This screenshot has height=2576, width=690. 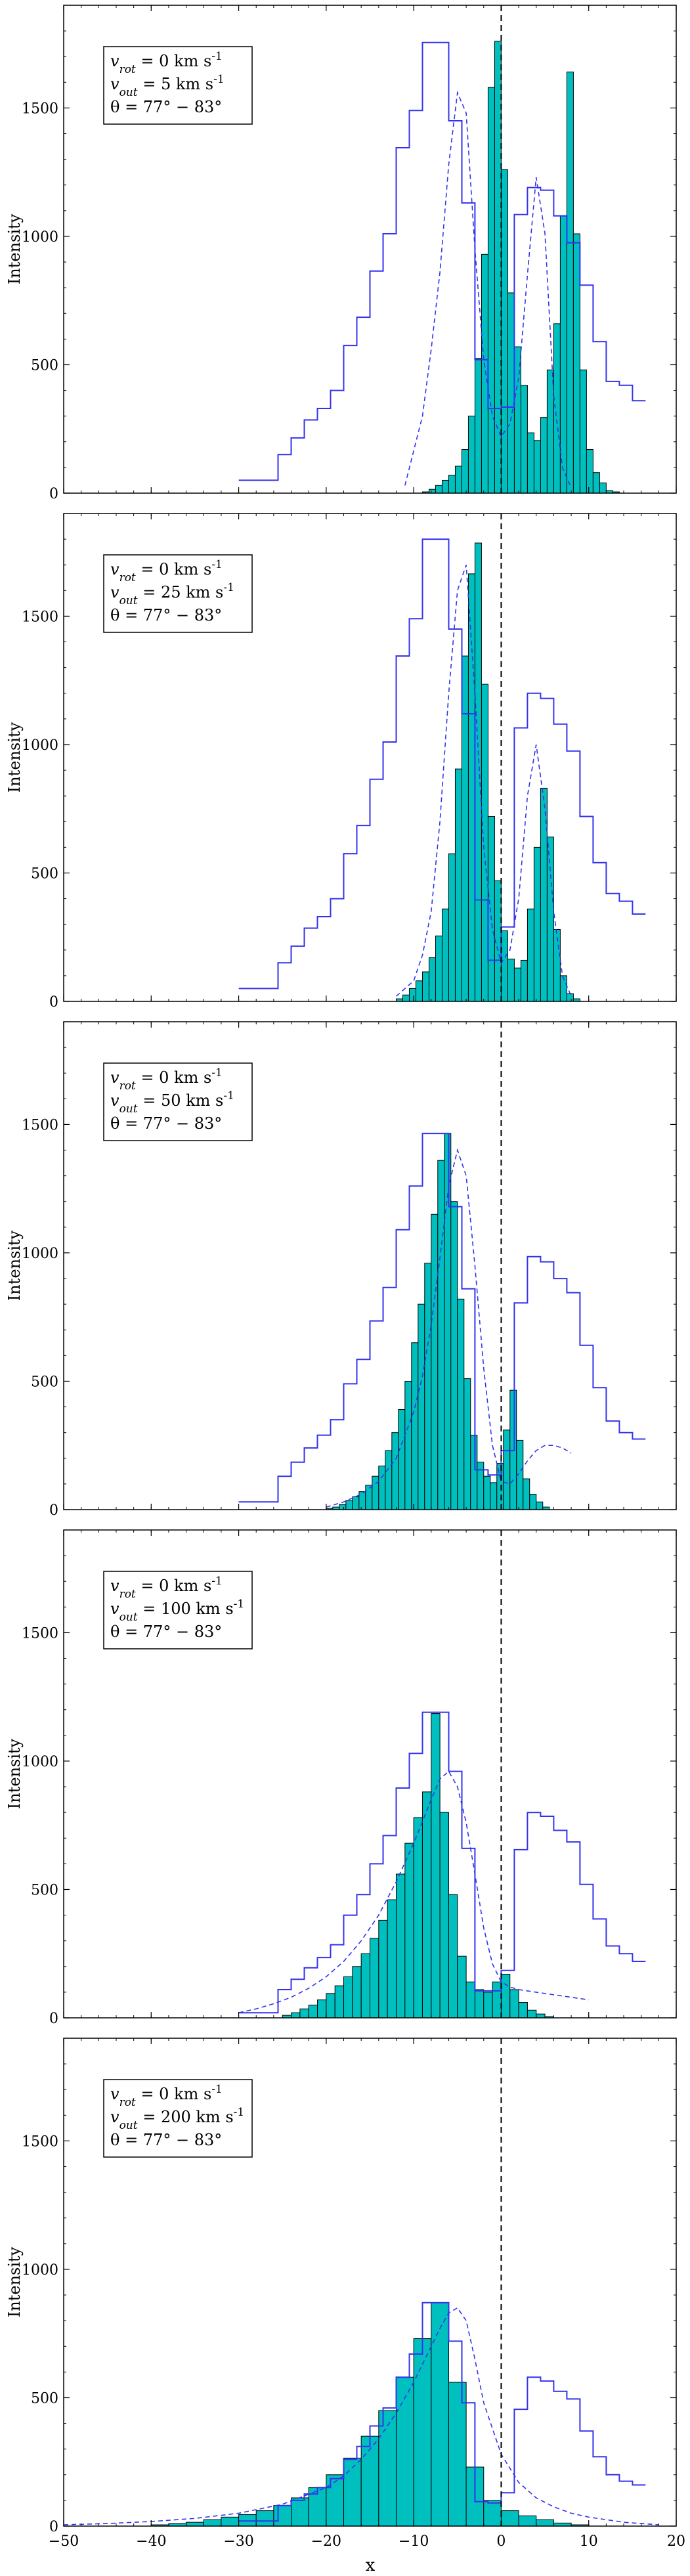 I want to click on annotation-line: vout = 200 km s-1, so click(x=177, y=2119).